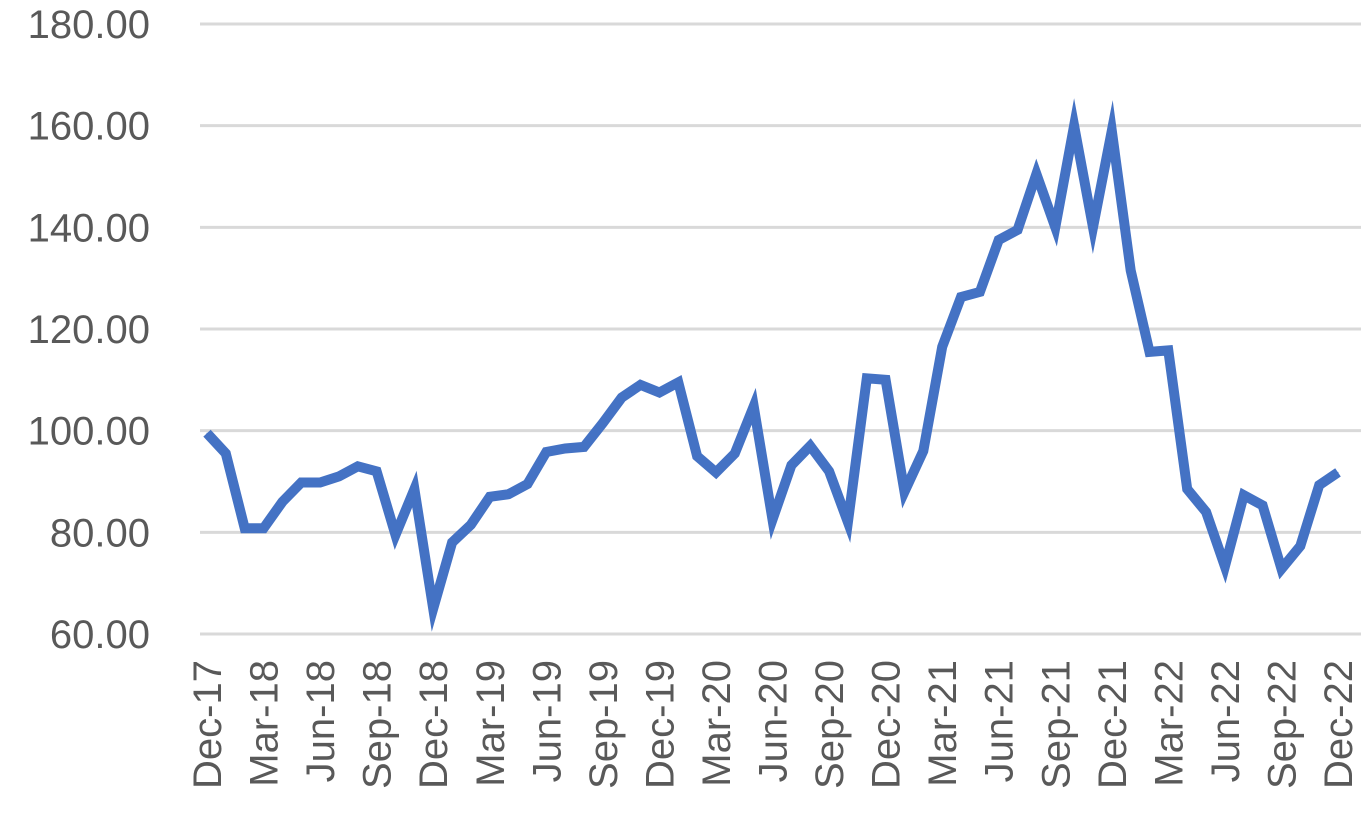 The height and width of the screenshot is (827, 1361). What do you see at coordinates (830, 724) in the screenshot?
I see `x-tick-label: Sep-20` at bounding box center [830, 724].